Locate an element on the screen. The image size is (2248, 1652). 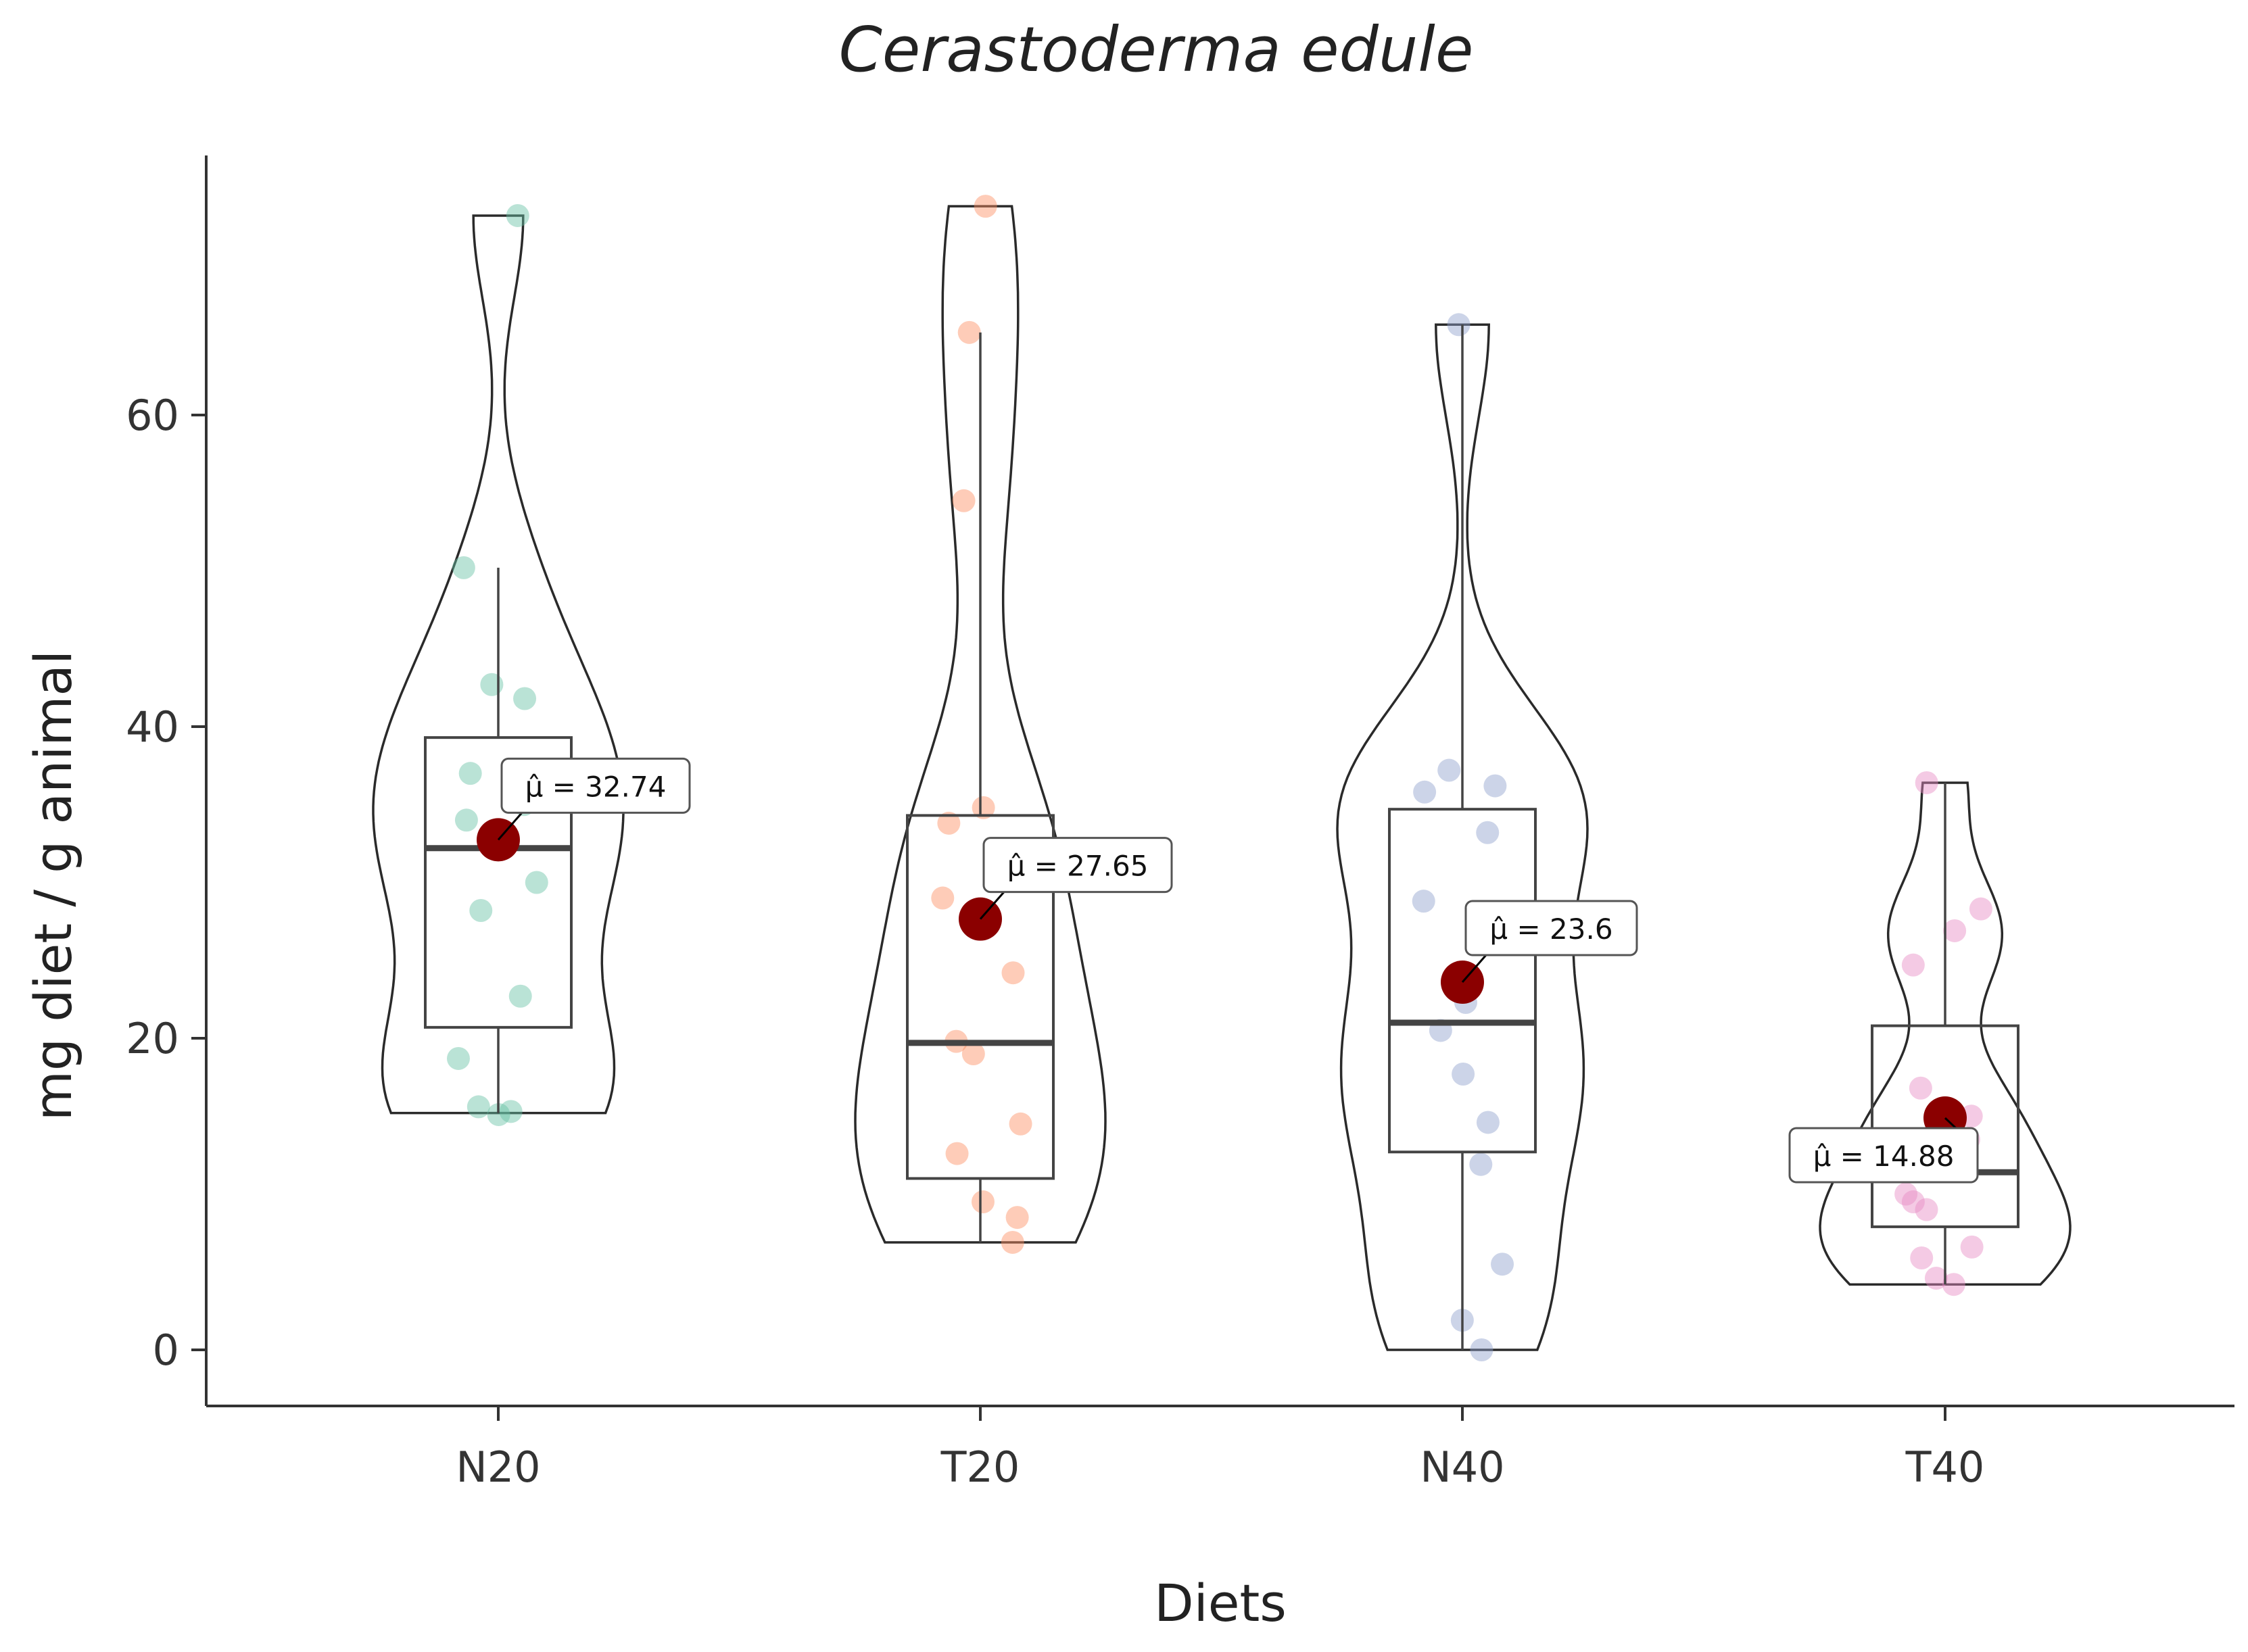
violin-n40 is located at coordinates (1462, 837).